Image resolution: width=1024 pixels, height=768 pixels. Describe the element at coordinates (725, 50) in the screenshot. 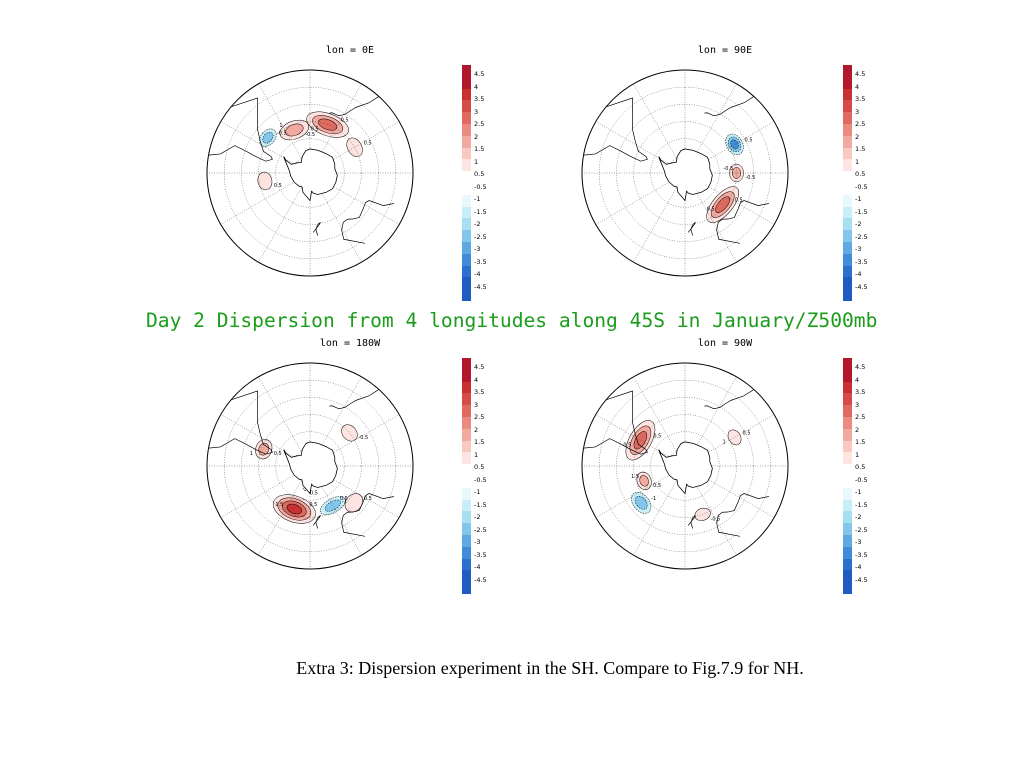

I see `panel-title: lon = 90E` at that location.